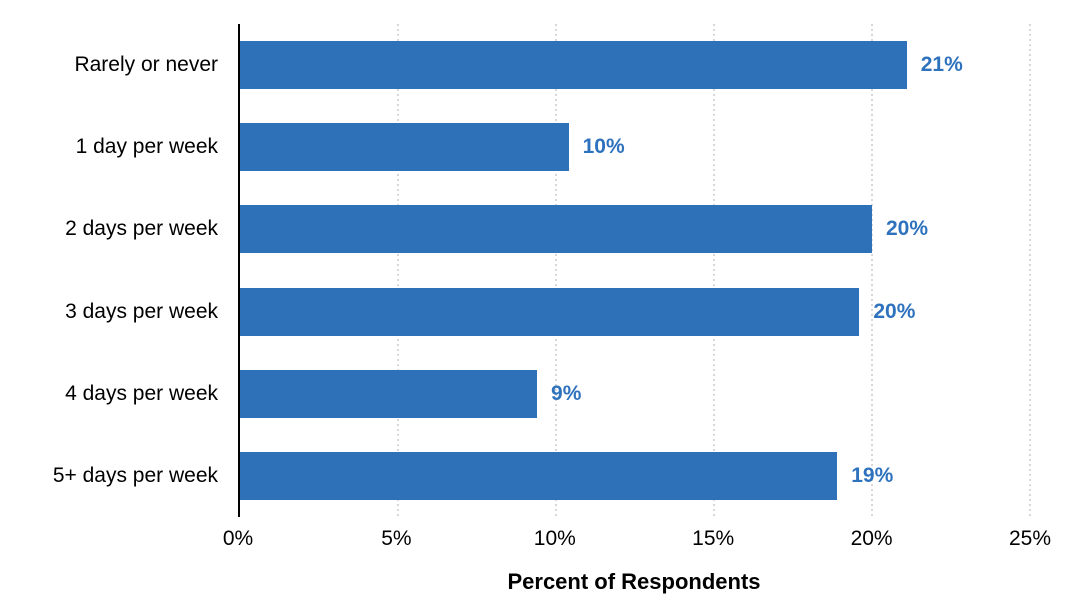 This screenshot has width=1080, height=609. I want to click on bar-3-days-per-week, so click(550, 311).